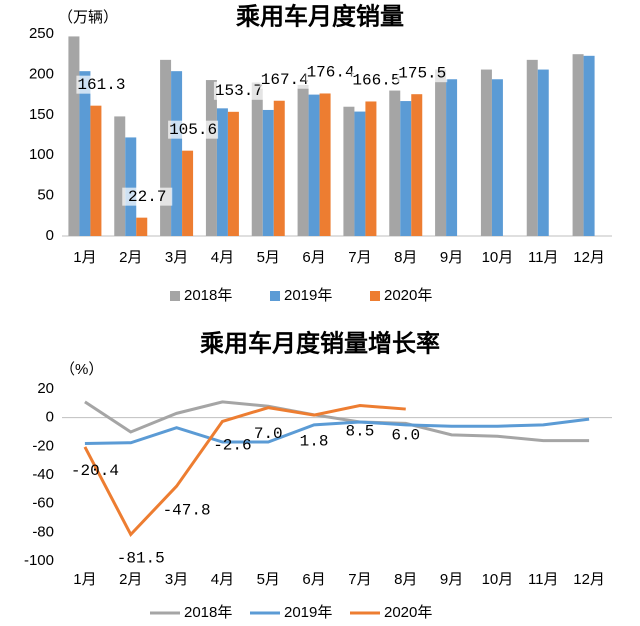 The image size is (640, 626). I want to click on data-label: 105.6, so click(193, 130).